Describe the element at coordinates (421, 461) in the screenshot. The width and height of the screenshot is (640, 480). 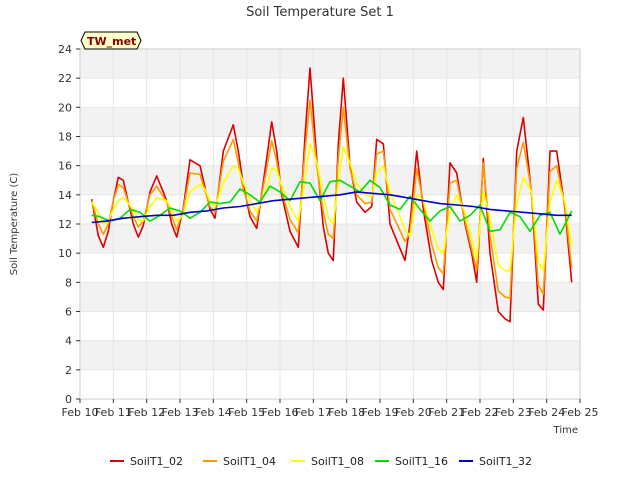
I see `legend-label-soilt1_16: SoilT1_16` at that location.